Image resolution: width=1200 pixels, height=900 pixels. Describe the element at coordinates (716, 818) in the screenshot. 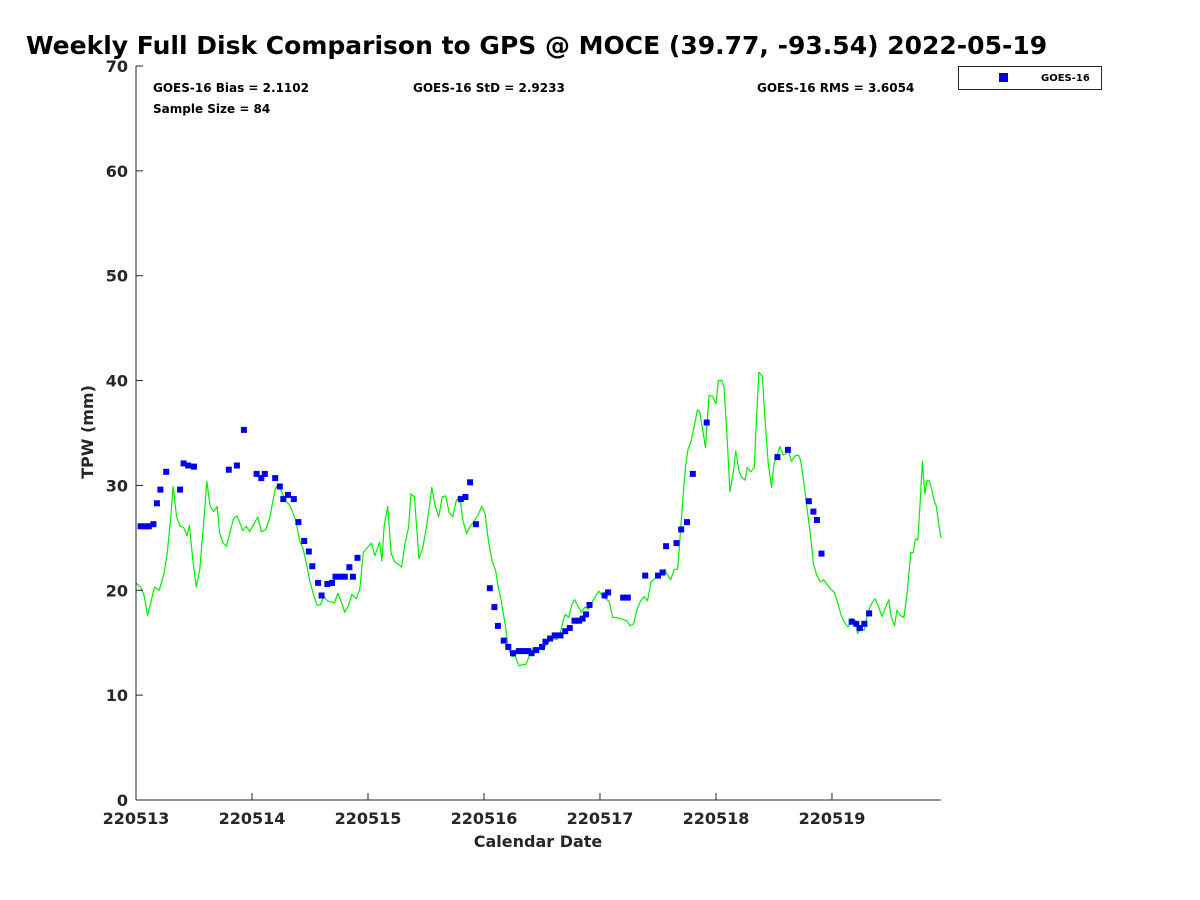

I see `x-tick-label: 220518` at that location.